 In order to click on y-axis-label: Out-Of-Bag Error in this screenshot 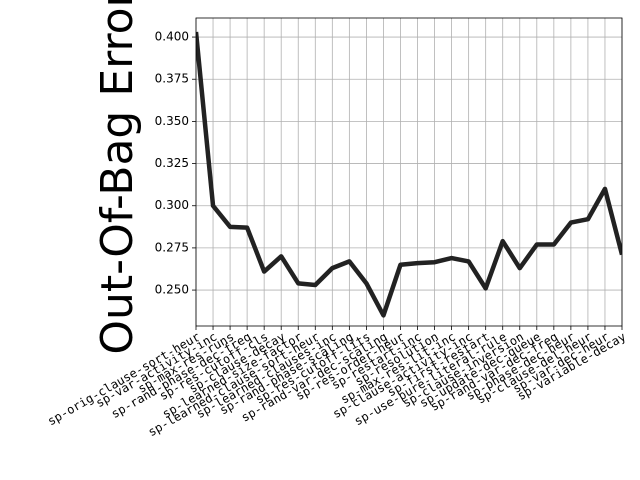, I will do `click(117, 177)`.